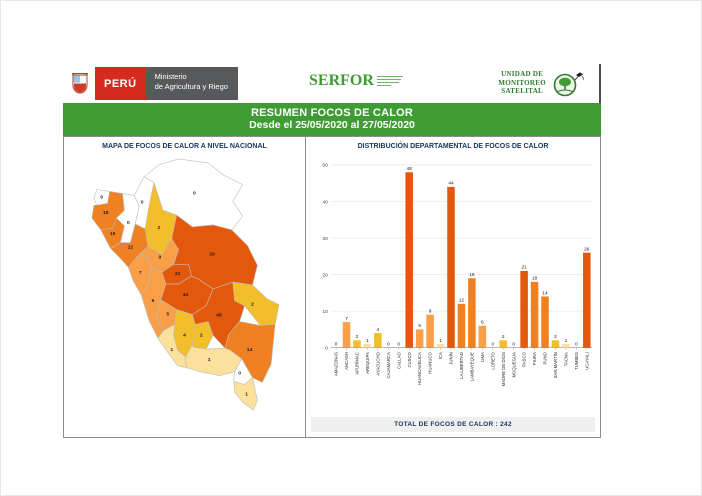  I want to click on bar-value-label: 48, so click(410, 169).